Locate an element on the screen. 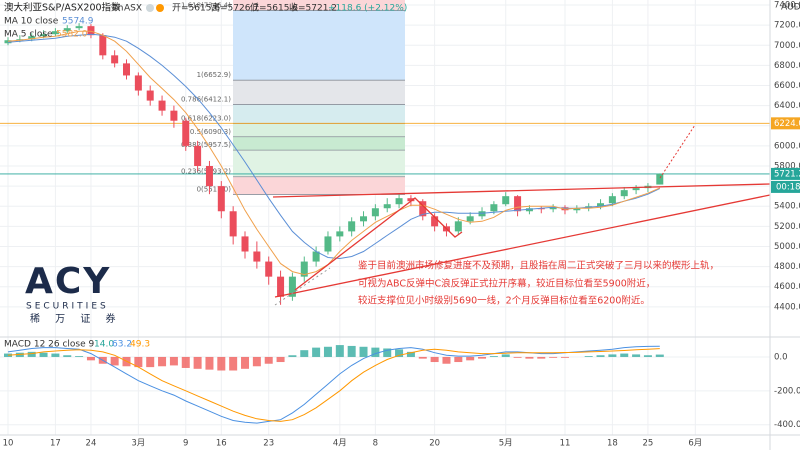  trend-dotted is located at coordinates (302, 286).